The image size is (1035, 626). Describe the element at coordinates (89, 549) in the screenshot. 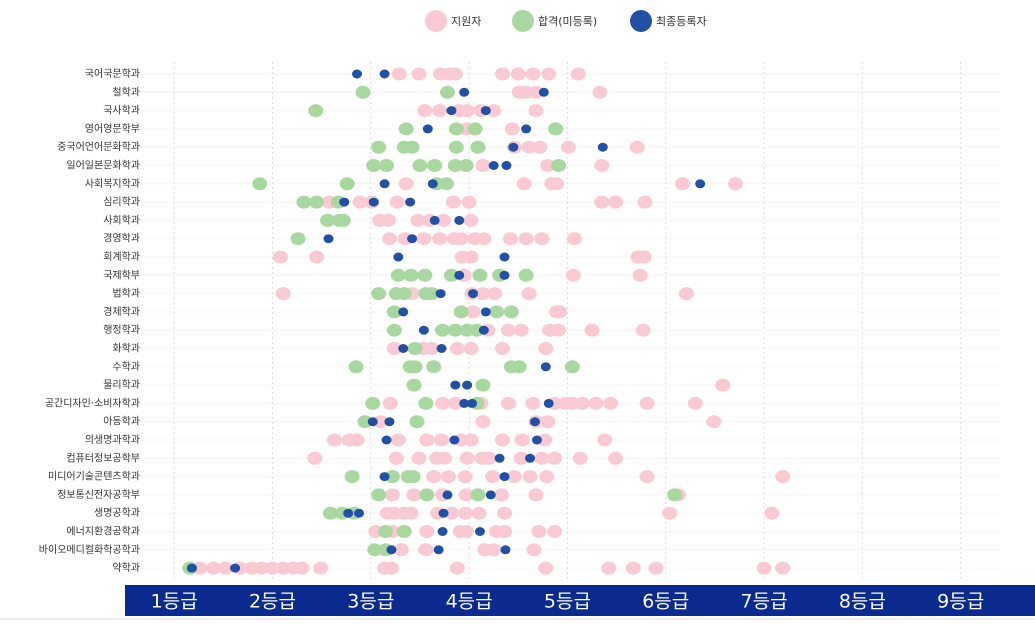

I see `category-label: 바이오메디컬화학공학과` at that location.